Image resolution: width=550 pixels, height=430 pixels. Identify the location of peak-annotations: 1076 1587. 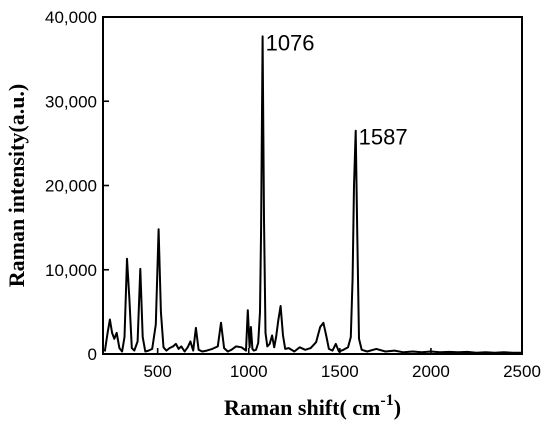
(337, 89).